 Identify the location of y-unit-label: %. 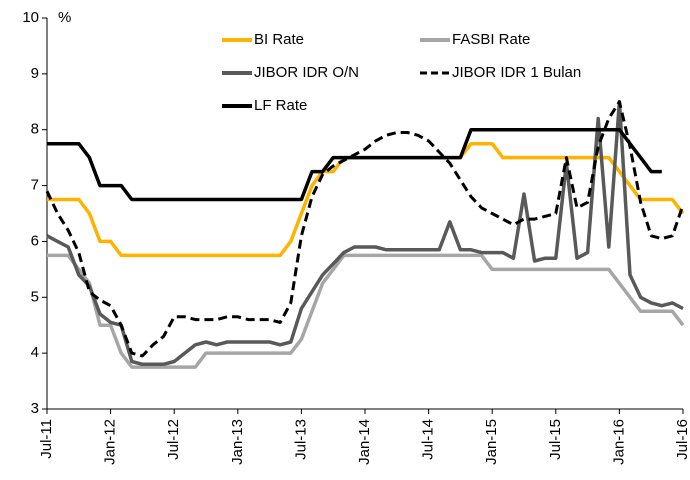
(64, 17).